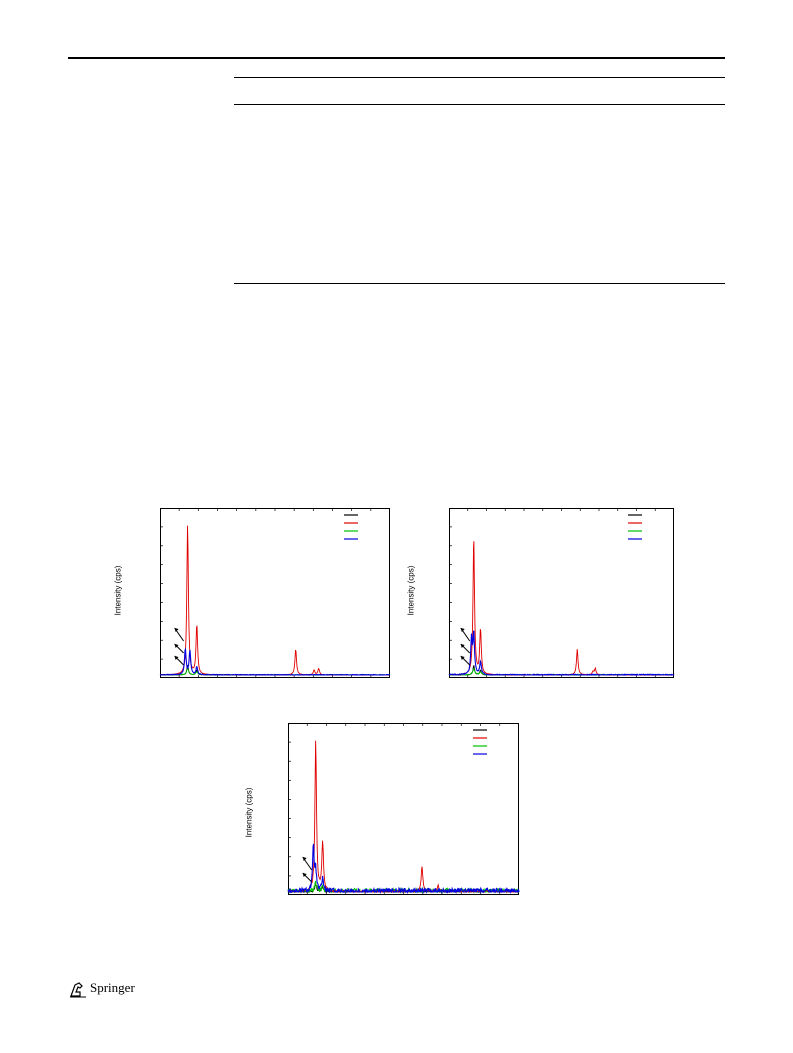 The width and height of the screenshot is (793, 1053). What do you see at coordinates (479, 77) in the screenshot?
I see `table-top-rule` at bounding box center [479, 77].